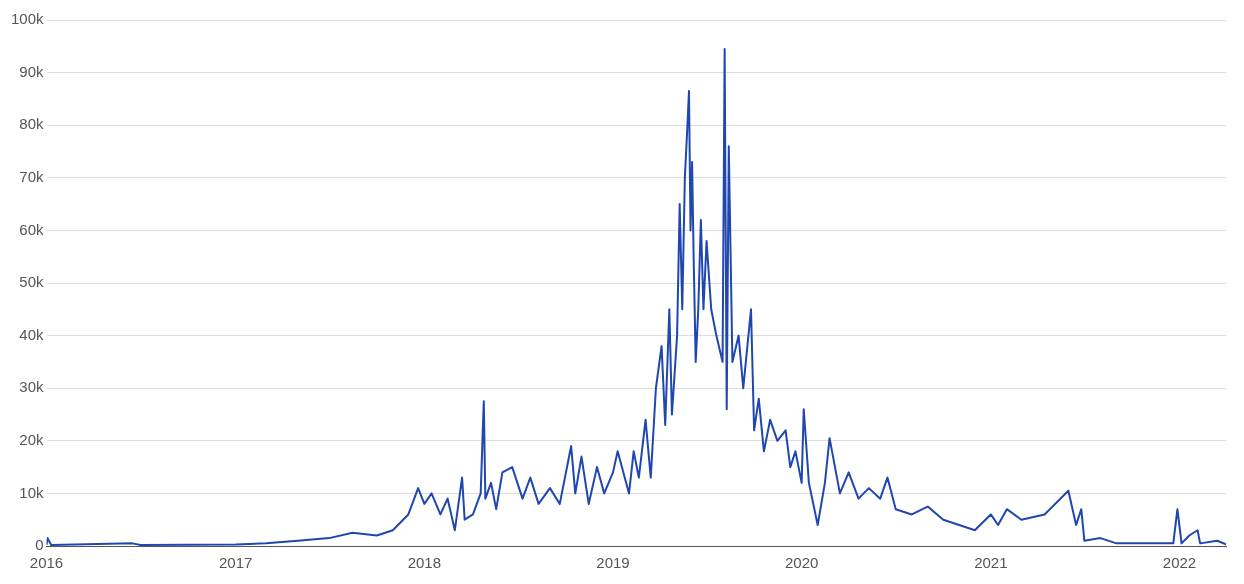  I want to click on y-tick-label: 40k, so click(32, 334).